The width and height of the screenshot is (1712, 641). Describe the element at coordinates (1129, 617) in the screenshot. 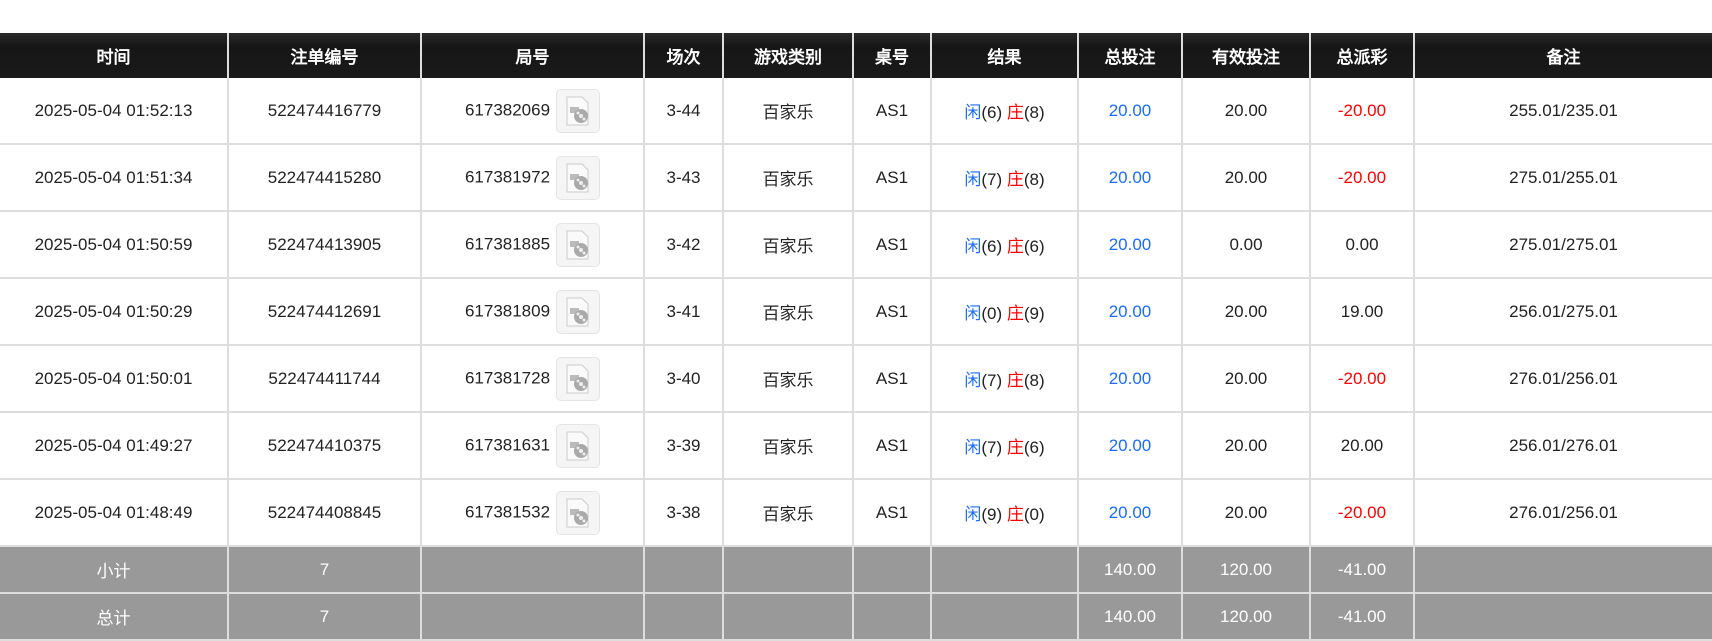

I see `total-total-bet: 140.00` at that location.